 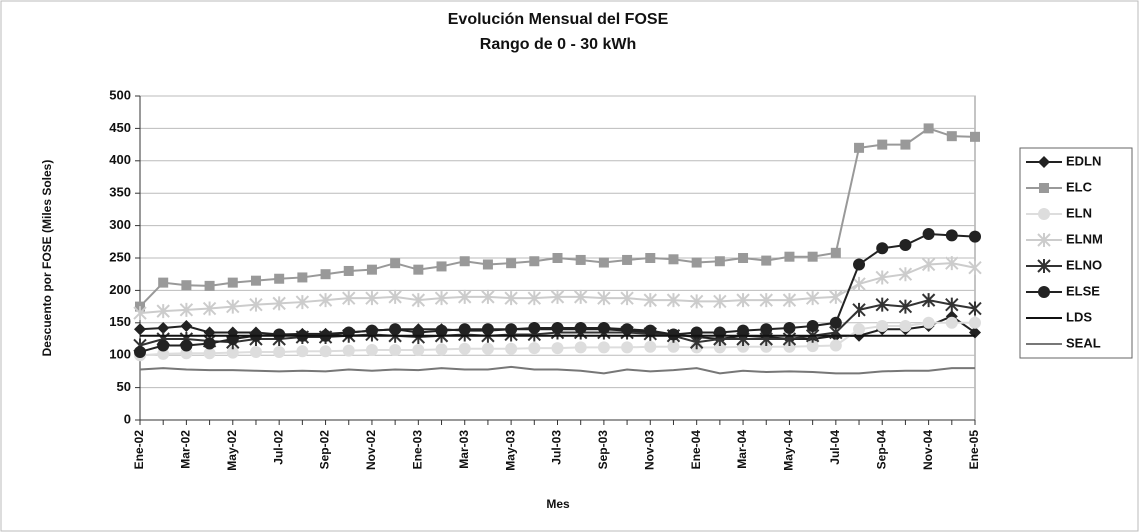 What do you see at coordinates (558, 44) in the screenshot?
I see `chart-subtitle: Rango de 0 - 30 kWh` at bounding box center [558, 44].